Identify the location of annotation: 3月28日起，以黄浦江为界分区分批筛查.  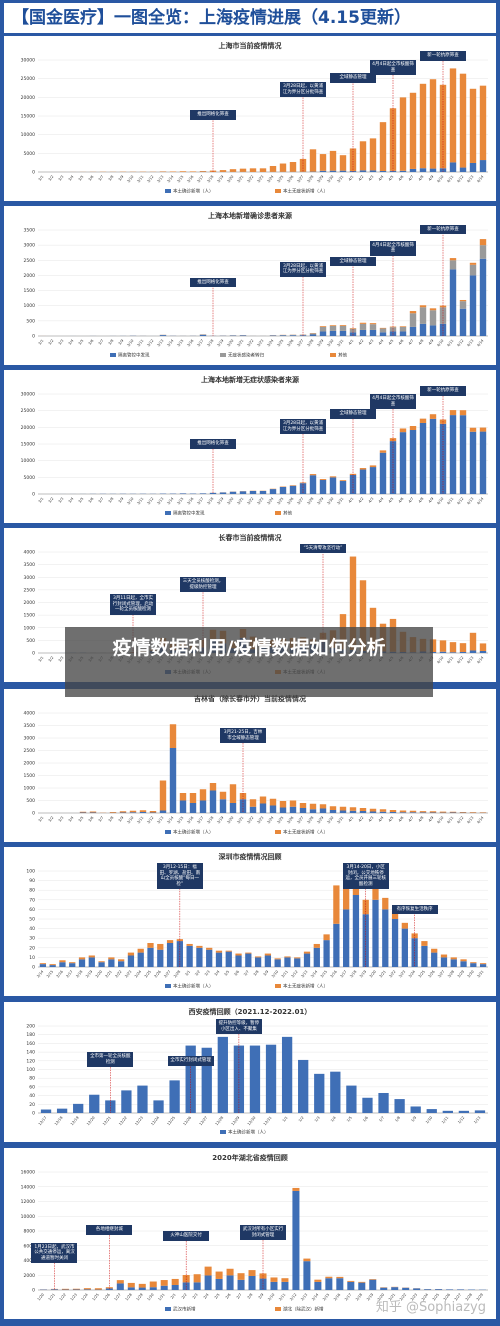
(303, 426).